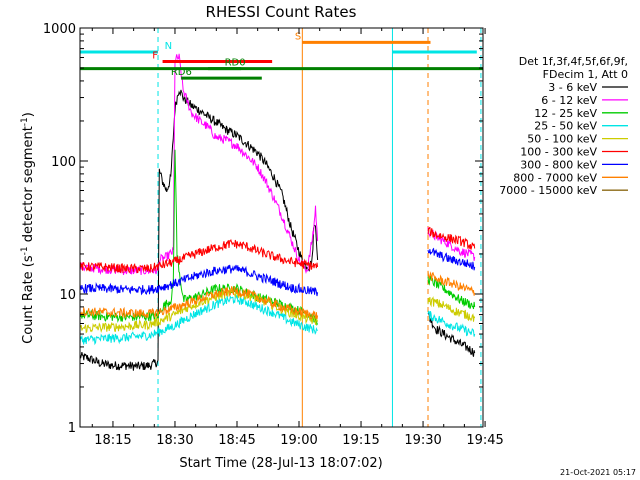  I want to click on chart-title: RHESSI Count Rates, so click(281, 12).